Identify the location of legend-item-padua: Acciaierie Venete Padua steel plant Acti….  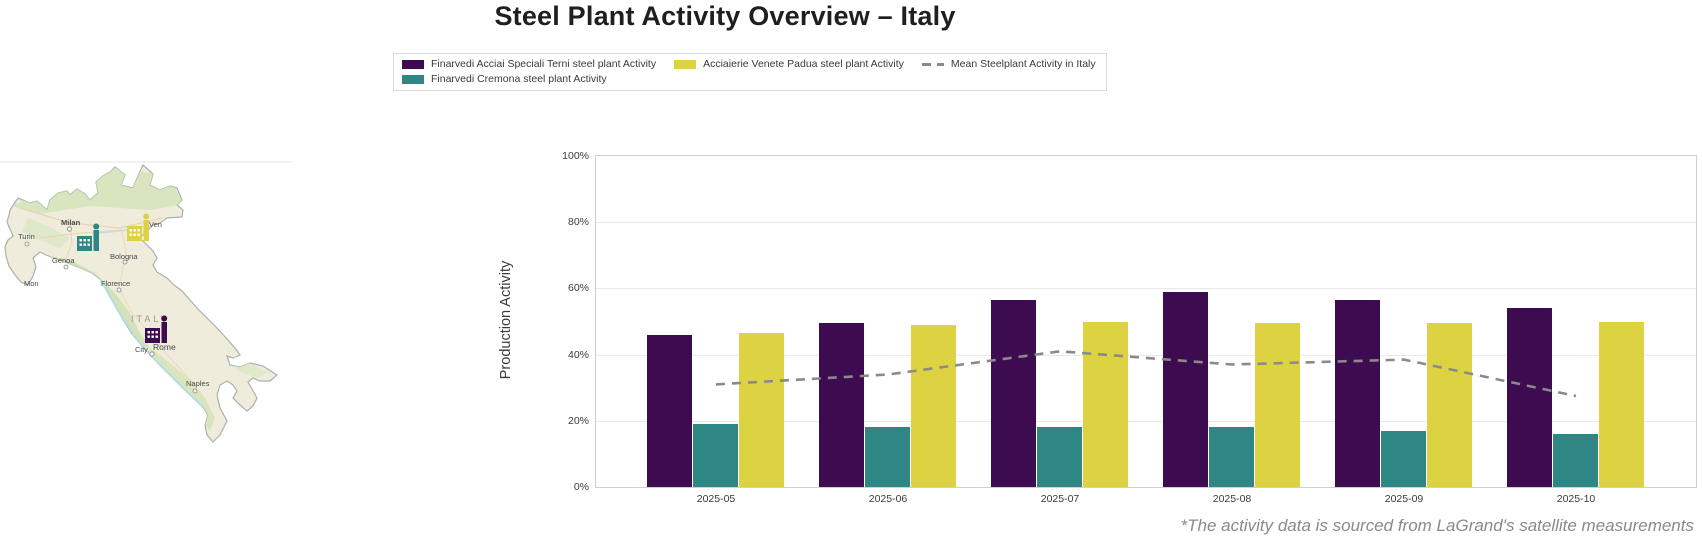
(789, 64).